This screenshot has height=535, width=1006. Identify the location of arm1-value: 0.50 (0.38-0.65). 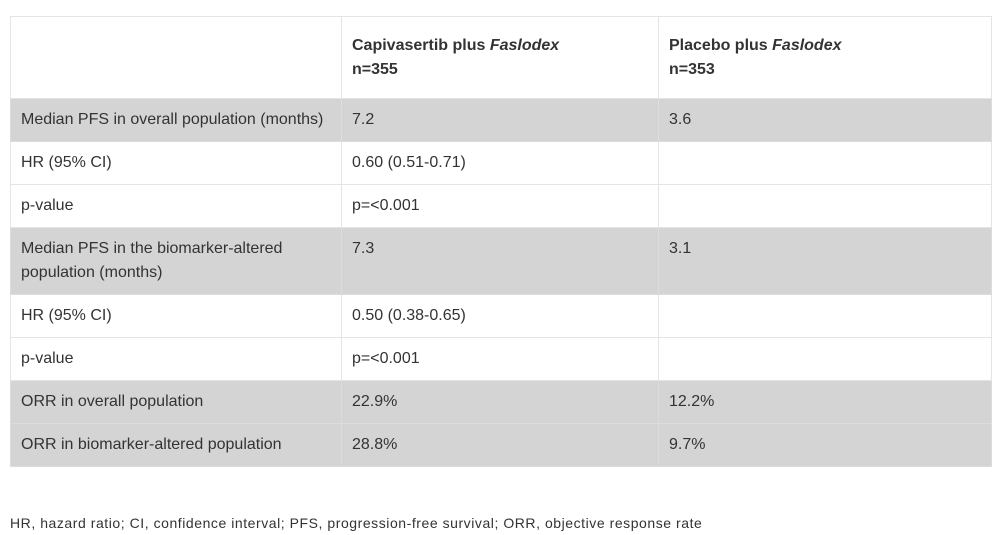
(500, 316).